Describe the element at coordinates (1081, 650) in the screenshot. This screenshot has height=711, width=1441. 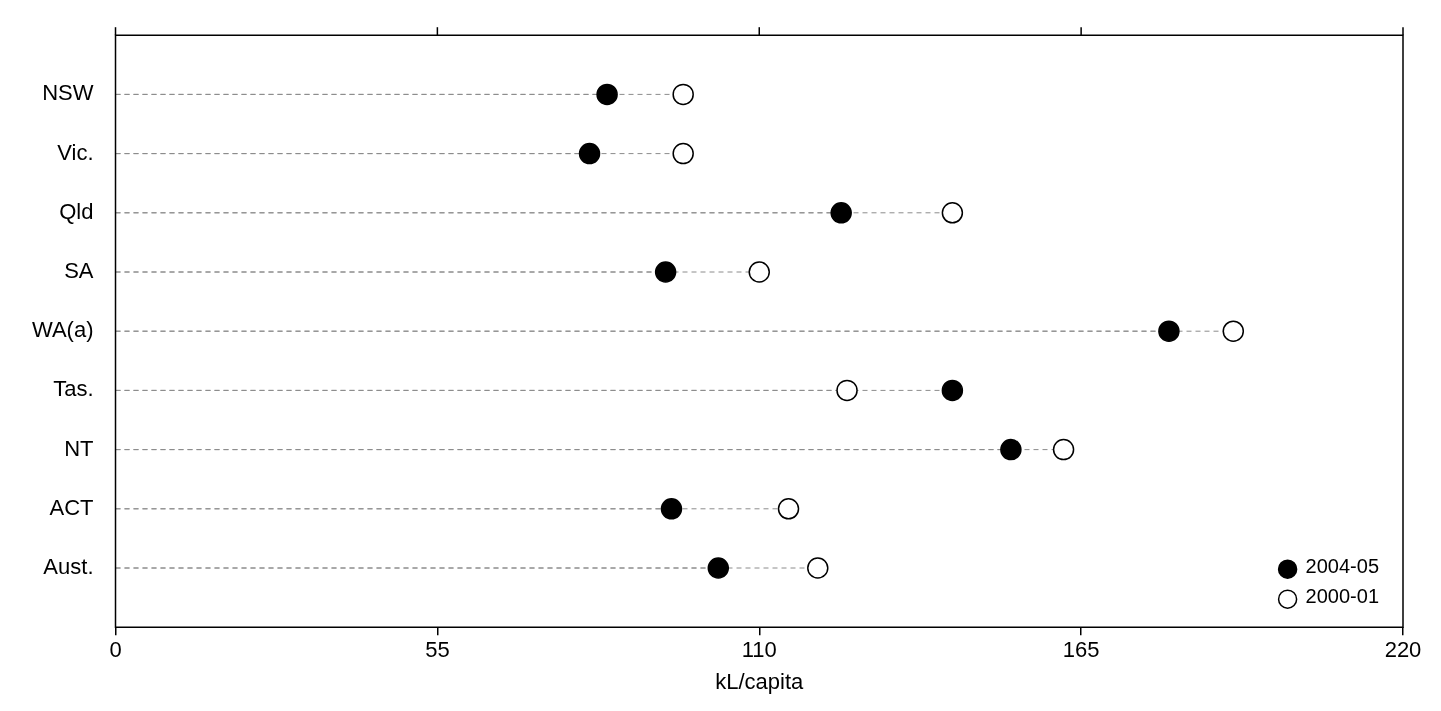
I see `x-tick-label: 165` at that location.